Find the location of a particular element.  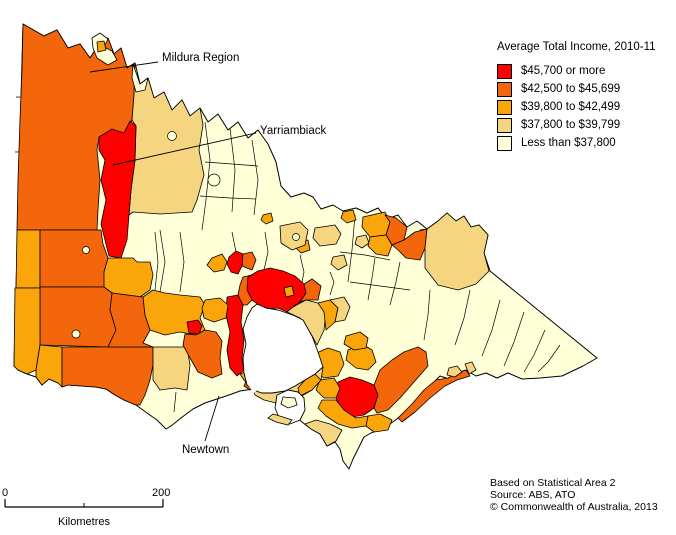

map-region-lakes-a is located at coordinates (454, 371).